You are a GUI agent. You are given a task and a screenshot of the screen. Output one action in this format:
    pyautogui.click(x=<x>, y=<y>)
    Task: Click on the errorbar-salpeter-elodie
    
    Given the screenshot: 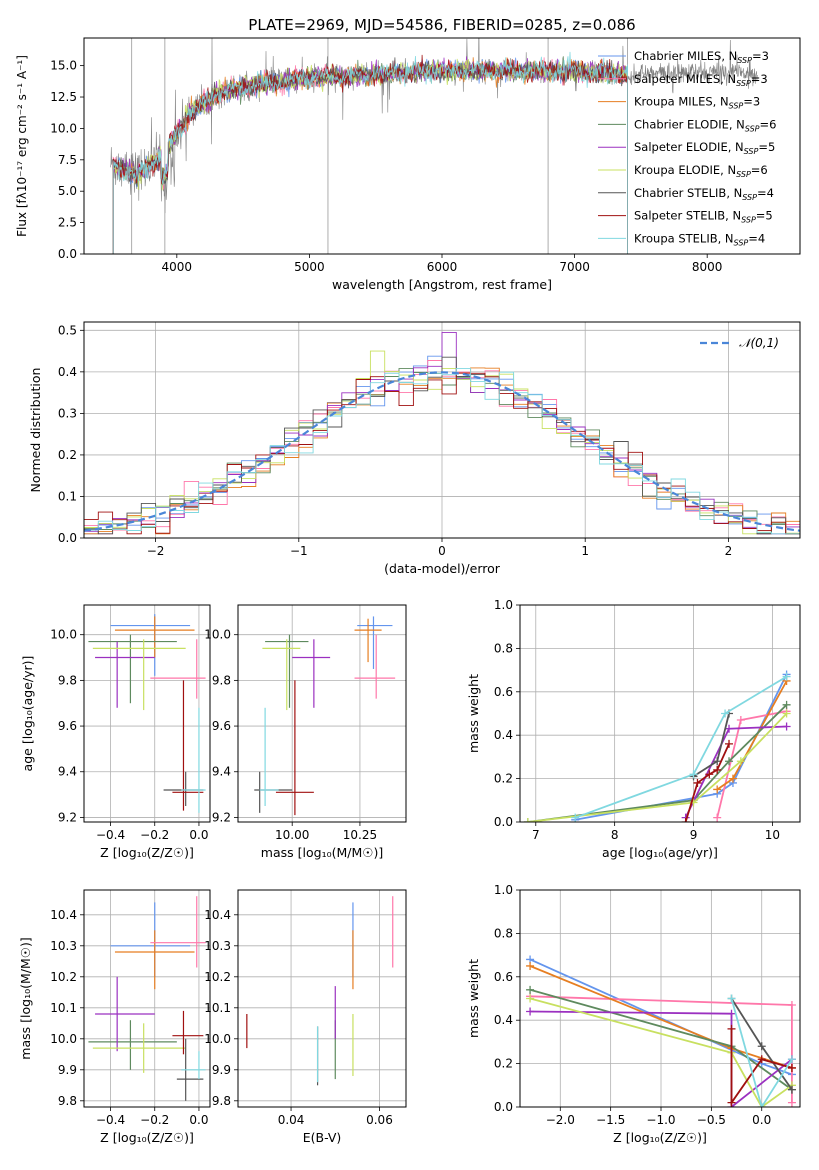 What is the action you would take?
    pyautogui.click(x=125, y=1014)
    